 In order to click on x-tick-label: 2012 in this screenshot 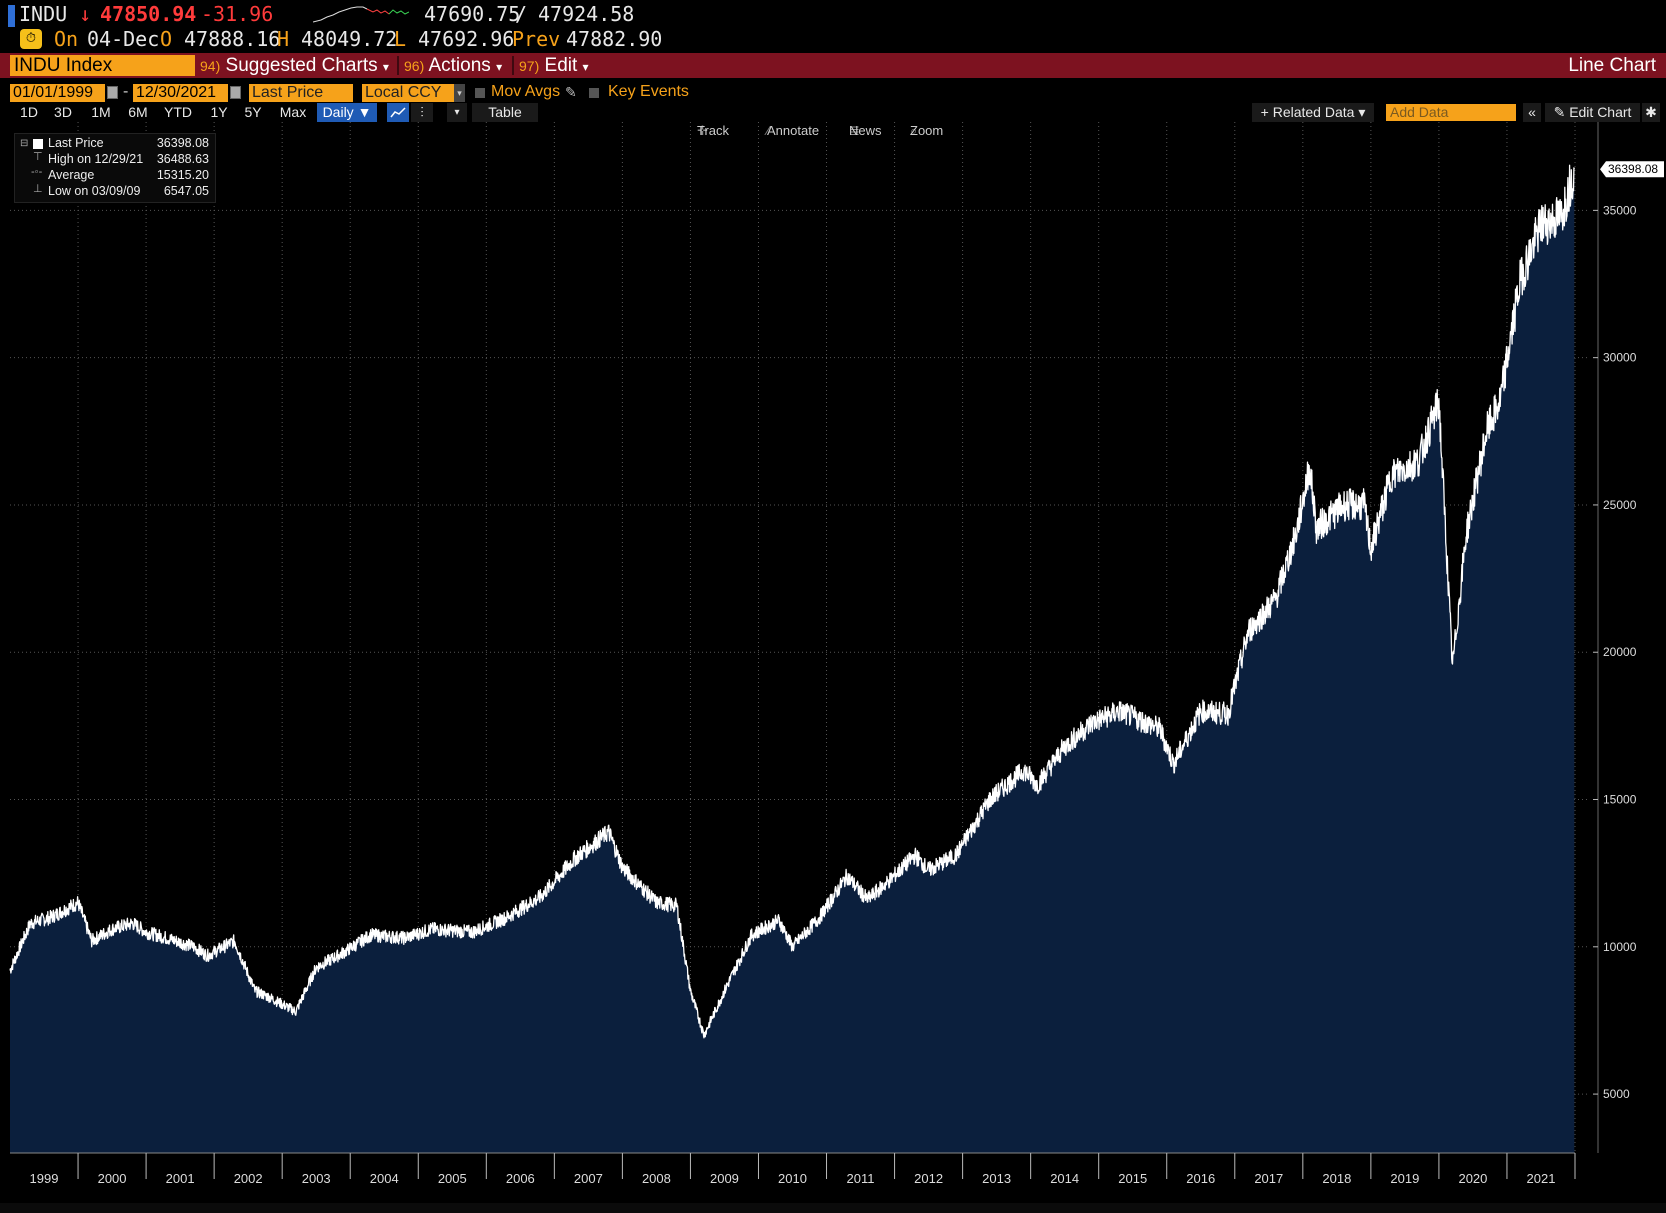, I will do `click(928, 1178)`.